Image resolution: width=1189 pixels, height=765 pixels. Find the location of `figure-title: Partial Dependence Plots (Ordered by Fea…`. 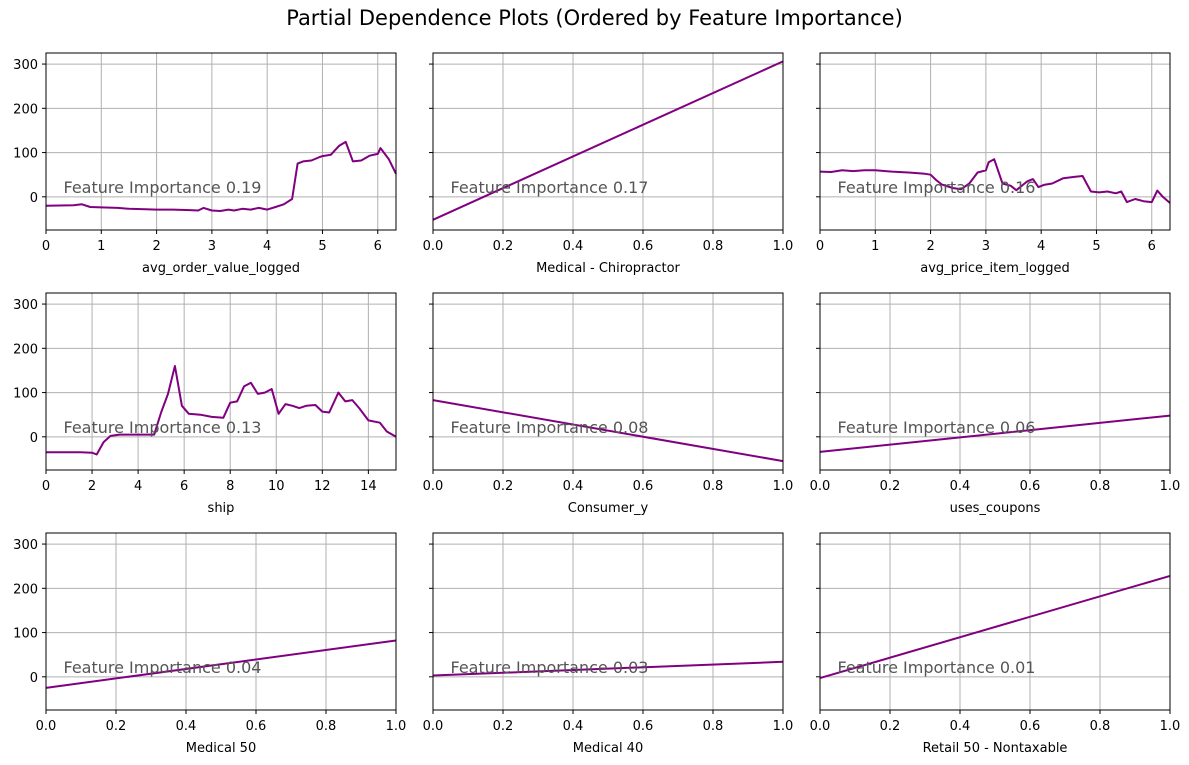

figure-title: Partial Dependence Plots (Ordered by Fea… is located at coordinates (594, 18).